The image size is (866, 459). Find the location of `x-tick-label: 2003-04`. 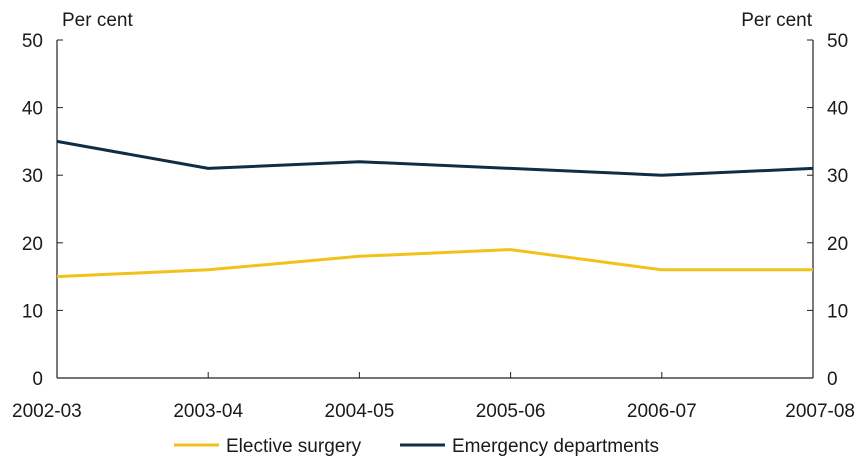

x-tick-label: 2003-04 is located at coordinates (208, 411).